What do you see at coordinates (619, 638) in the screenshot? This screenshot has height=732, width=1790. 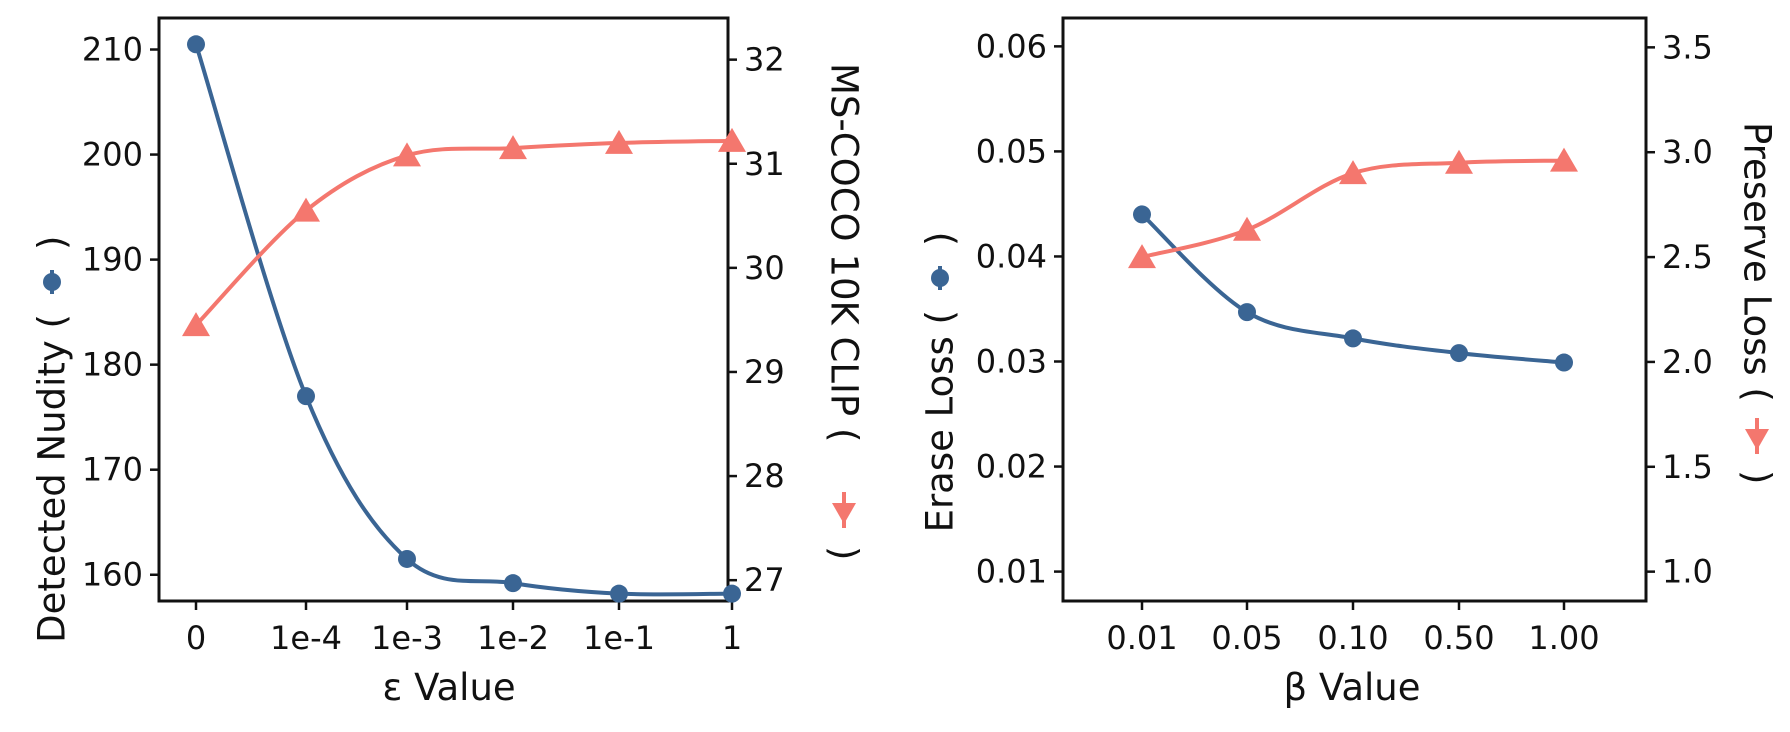 I see `x-tick-label: 1e-1` at bounding box center [619, 638].